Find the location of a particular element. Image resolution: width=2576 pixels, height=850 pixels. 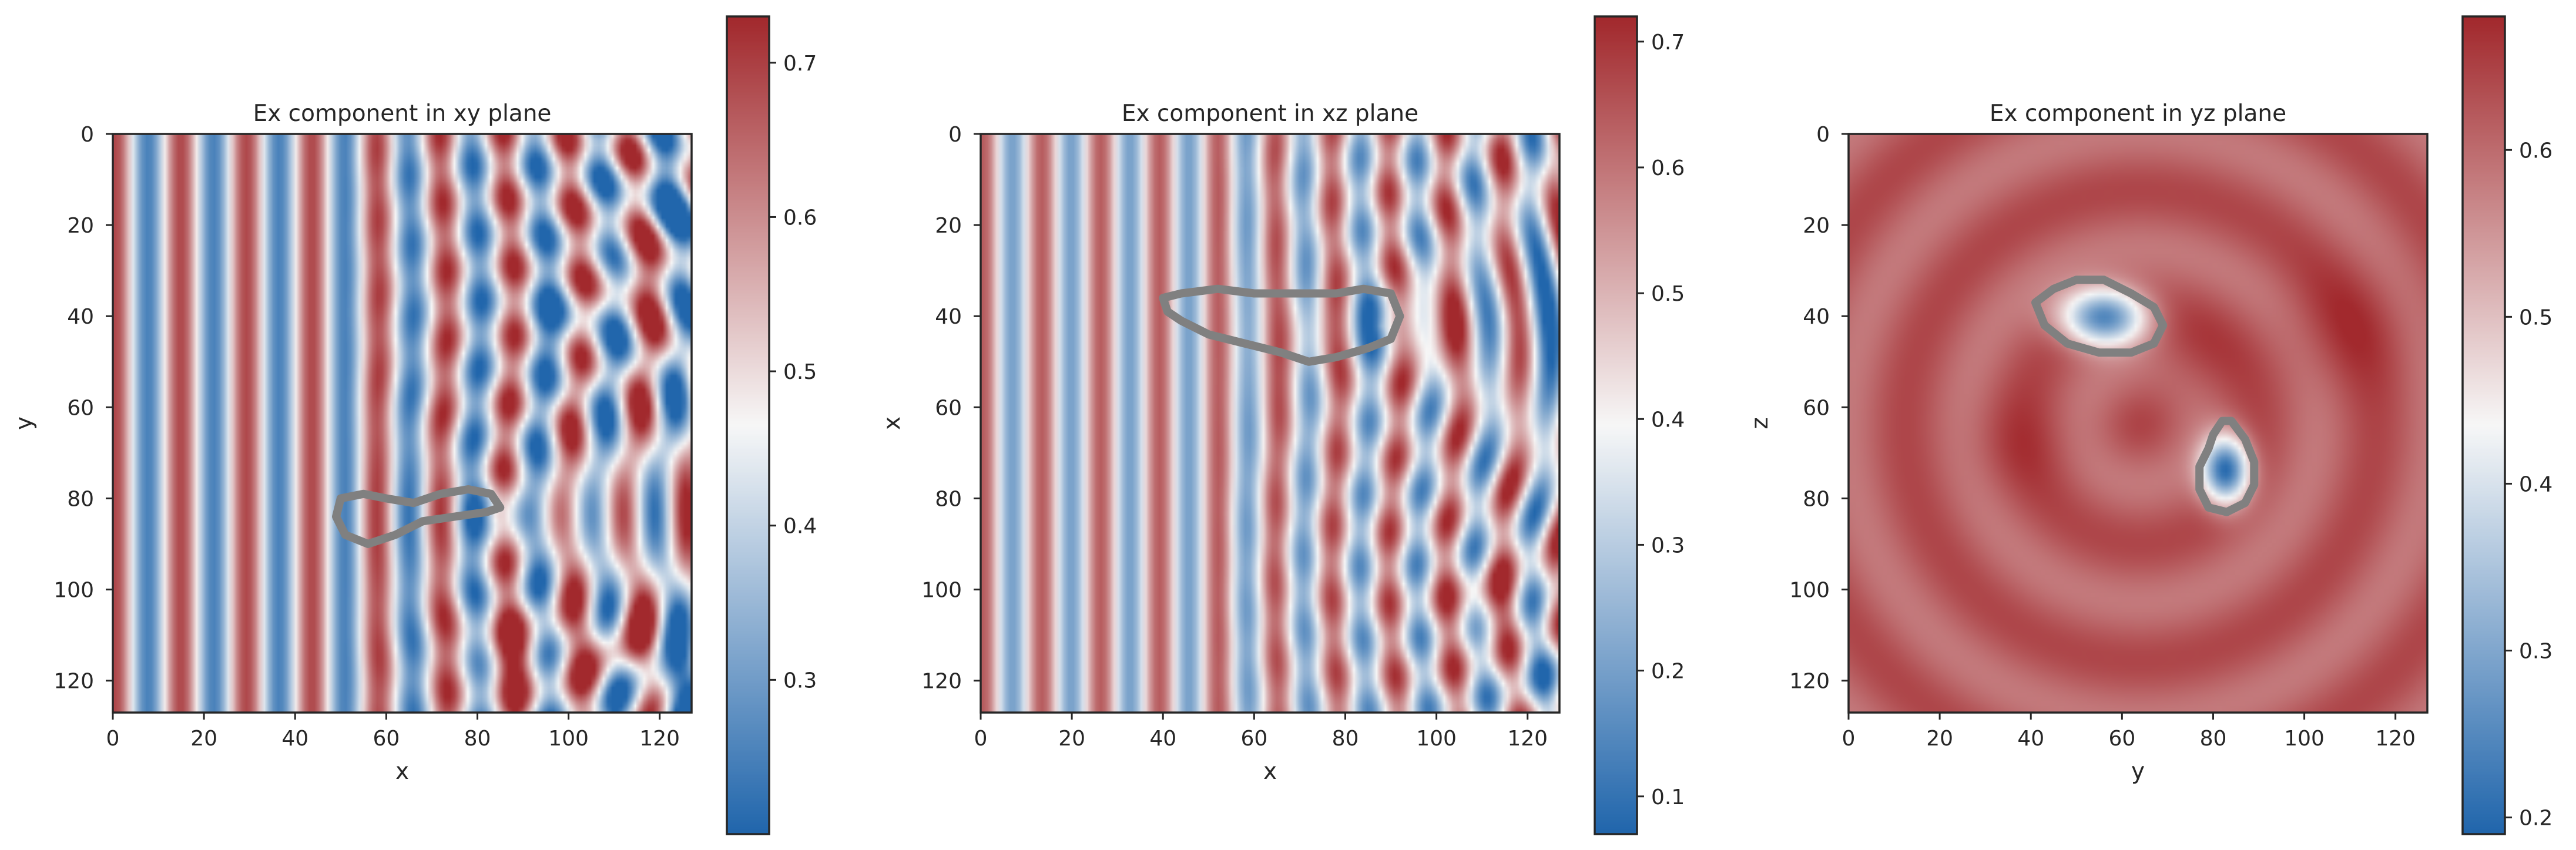

panel-title: Ex component in xz plane is located at coordinates (1270, 113).